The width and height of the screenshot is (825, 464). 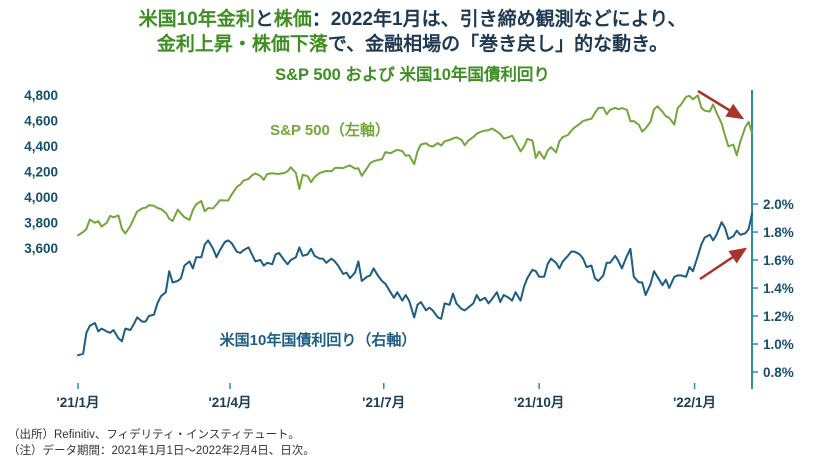 I want to click on y-axis-right-tick-label: 1.6%, so click(x=778, y=260).